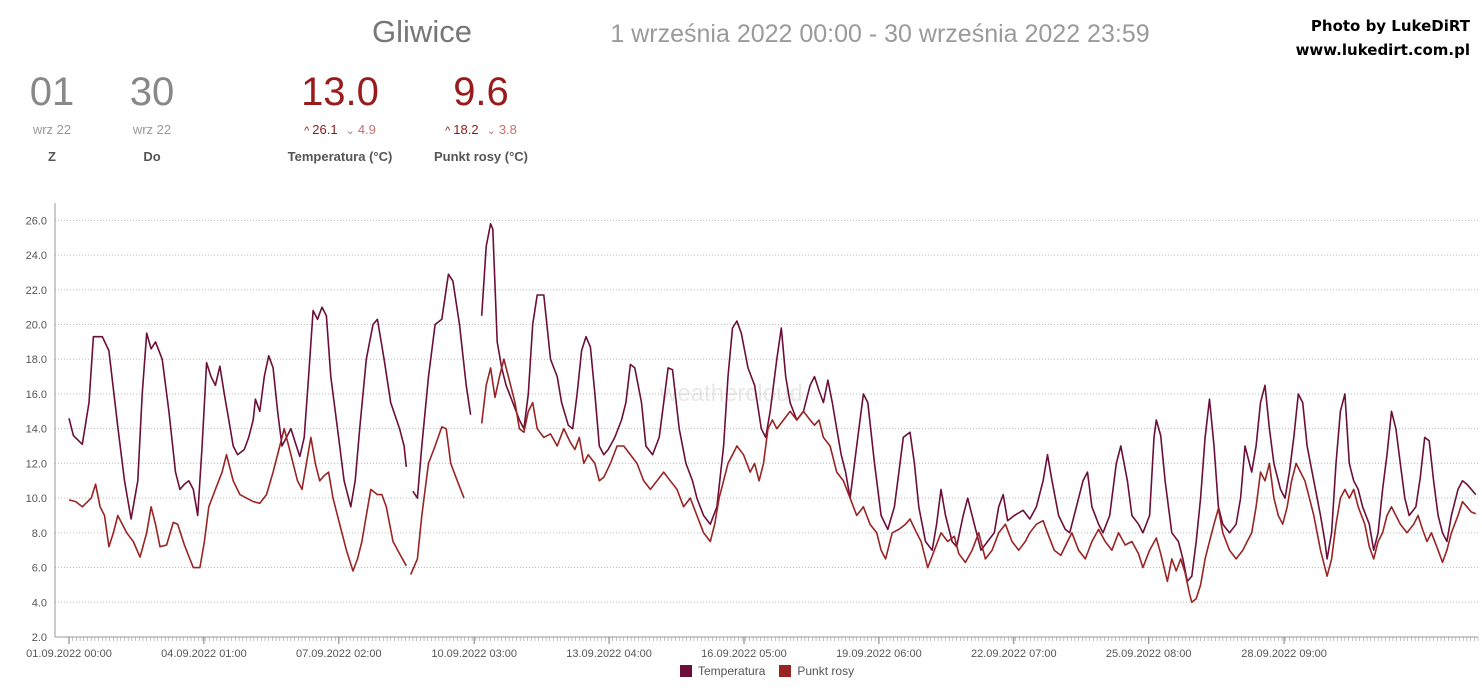 Image resolution: width=1482 pixels, height=694 pixels. Describe the element at coordinates (152, 116) in the screenshot. I see `stat-to: 30 wrz 22 Do` at that location.